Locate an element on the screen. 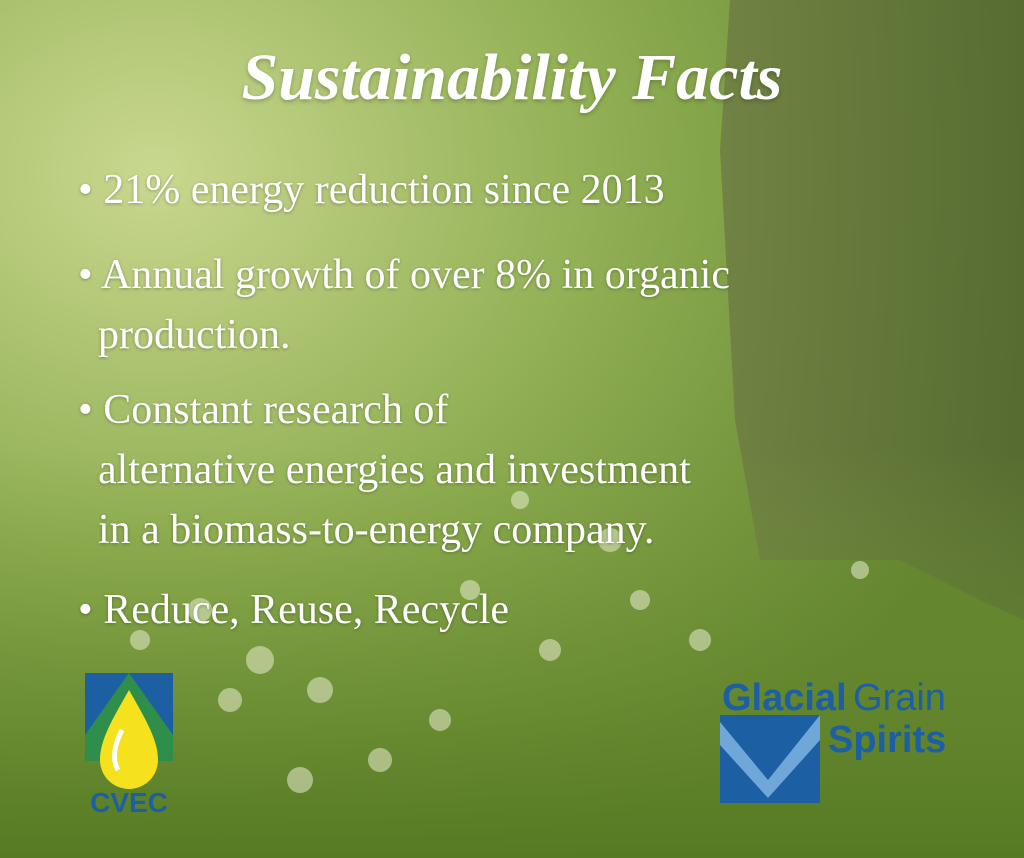 The width and height of the screenshot is (1024, 858). fact-line: • Annual growth of over 8% in organic is located at coordinates (404, 275).